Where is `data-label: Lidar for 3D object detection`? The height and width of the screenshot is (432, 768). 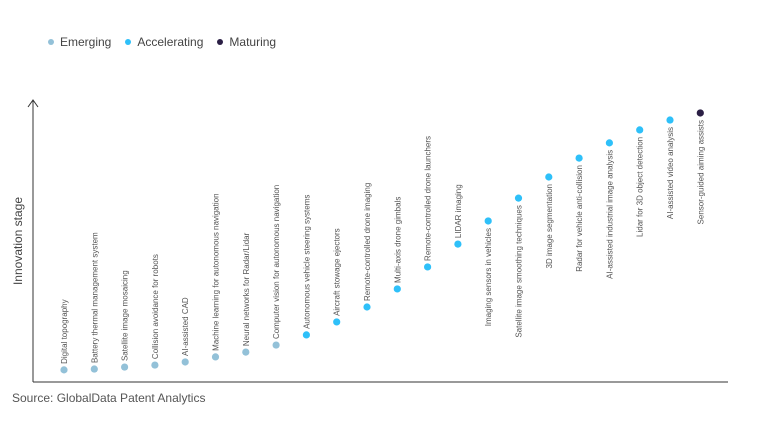
data-label: Lidar for 3D object detection is located at coordinates (640, 187).